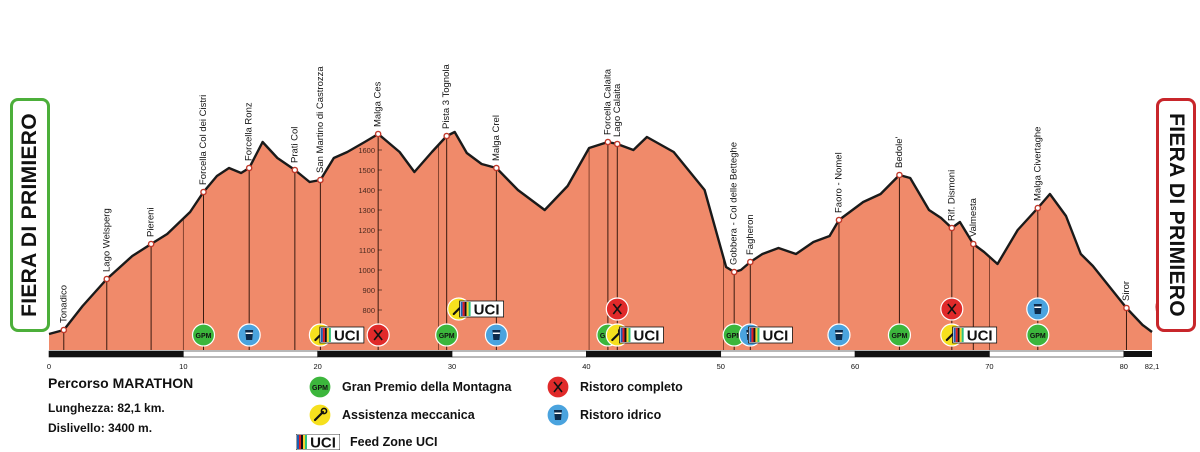 The width and height of the screenshot is (1200, 452). What do you see at coordinates (607, 101) in the screenshot?
I see `waypoint-label: Forcella Calaita` at bounding box center [607, 101].